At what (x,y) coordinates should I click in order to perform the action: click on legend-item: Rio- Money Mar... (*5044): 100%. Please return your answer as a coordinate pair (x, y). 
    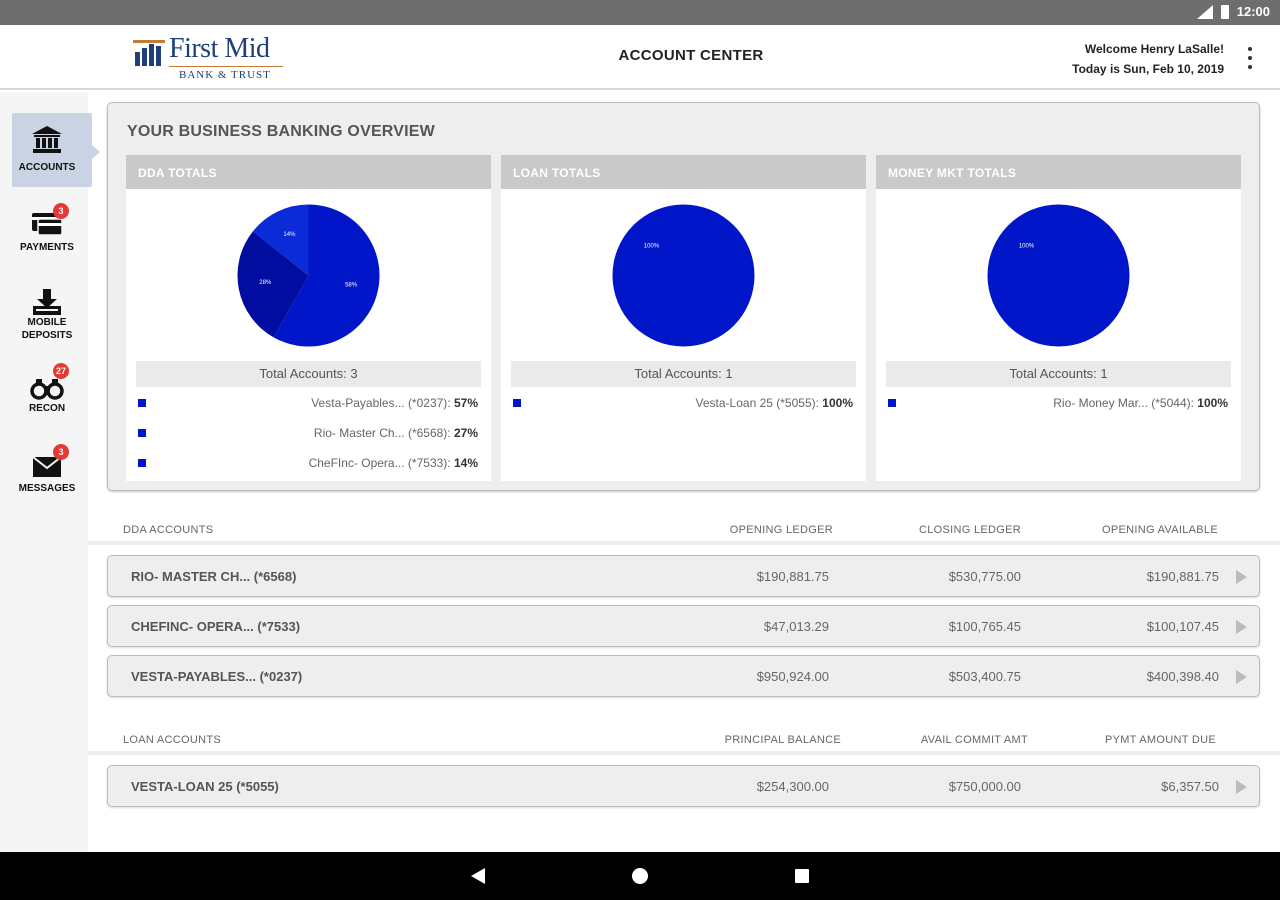
    Looking at the image, I should click on (1058, 403).